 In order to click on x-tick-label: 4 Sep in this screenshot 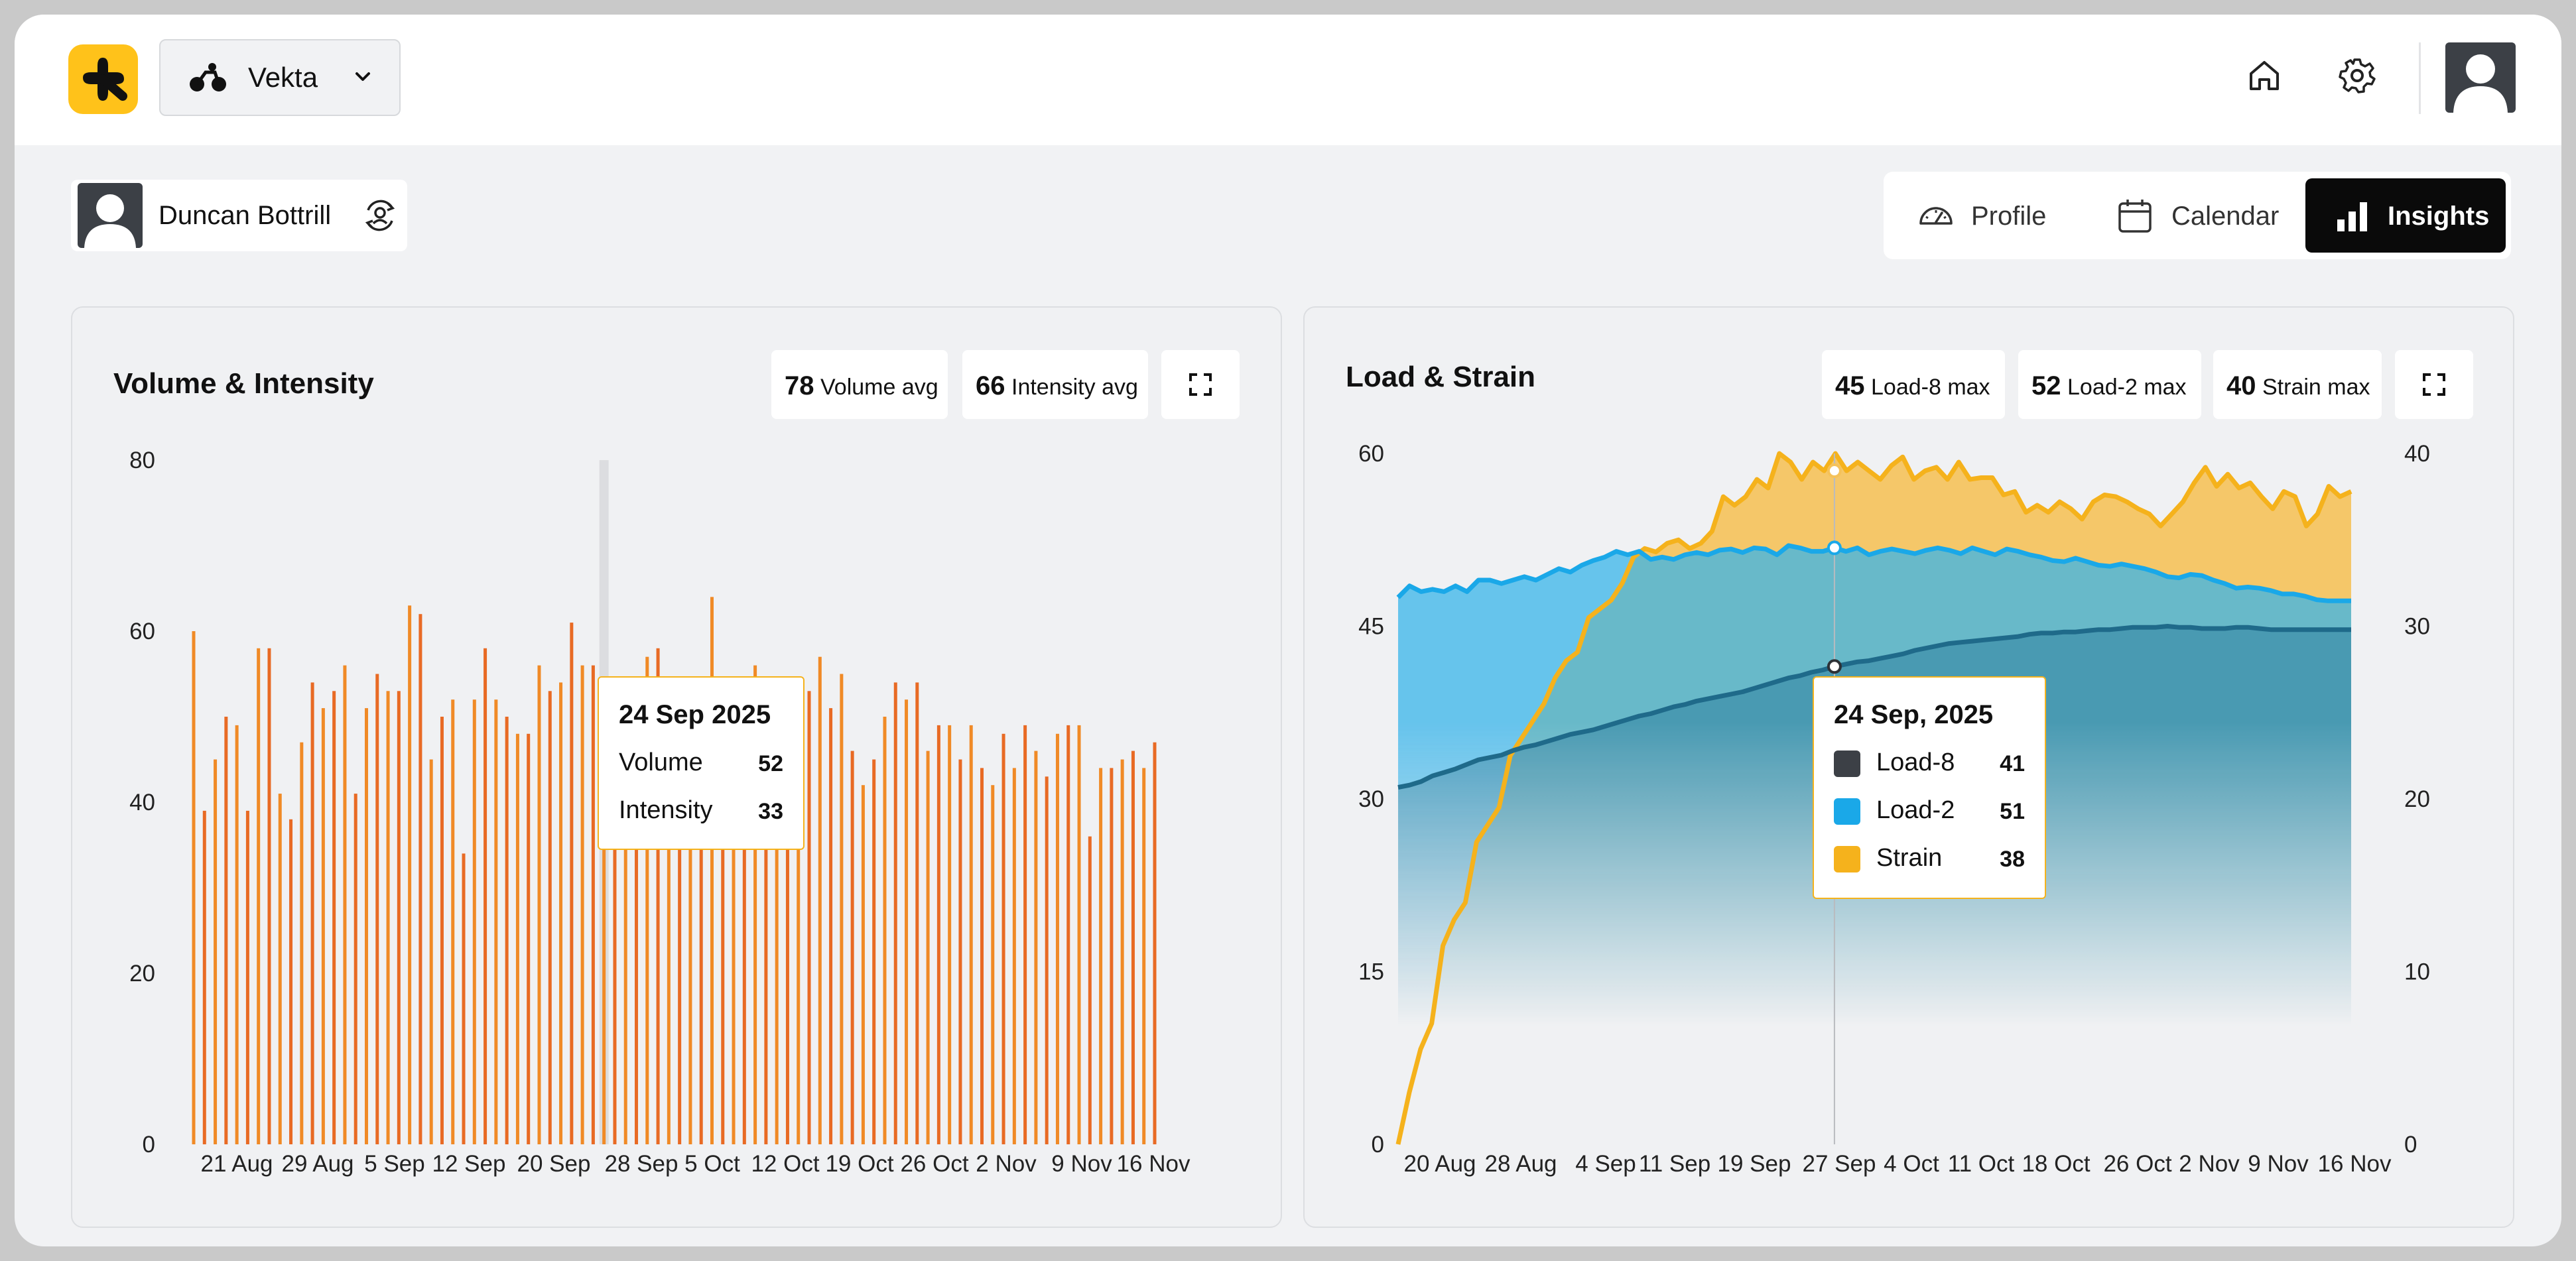, I will do `click(1606, 1164)`.